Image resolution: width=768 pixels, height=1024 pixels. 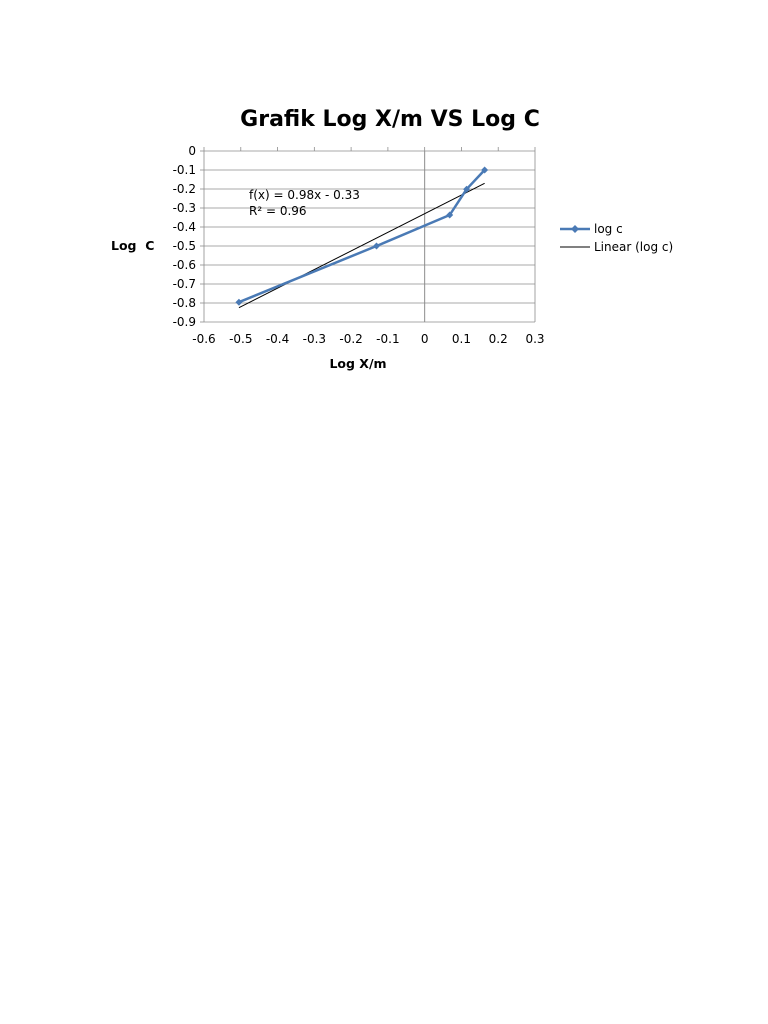 What do you see at coordinates (184, 208) in the screenshot?
I see `y-tick-label: -0.3` at bounding box center [184, 208].